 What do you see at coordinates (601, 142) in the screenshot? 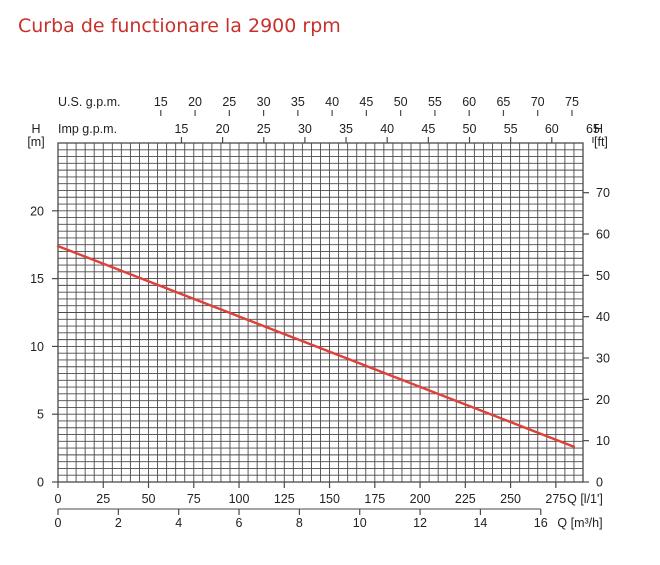
I see `axis-unit-h-ft: [ft]` at bounding box center [601, 142].